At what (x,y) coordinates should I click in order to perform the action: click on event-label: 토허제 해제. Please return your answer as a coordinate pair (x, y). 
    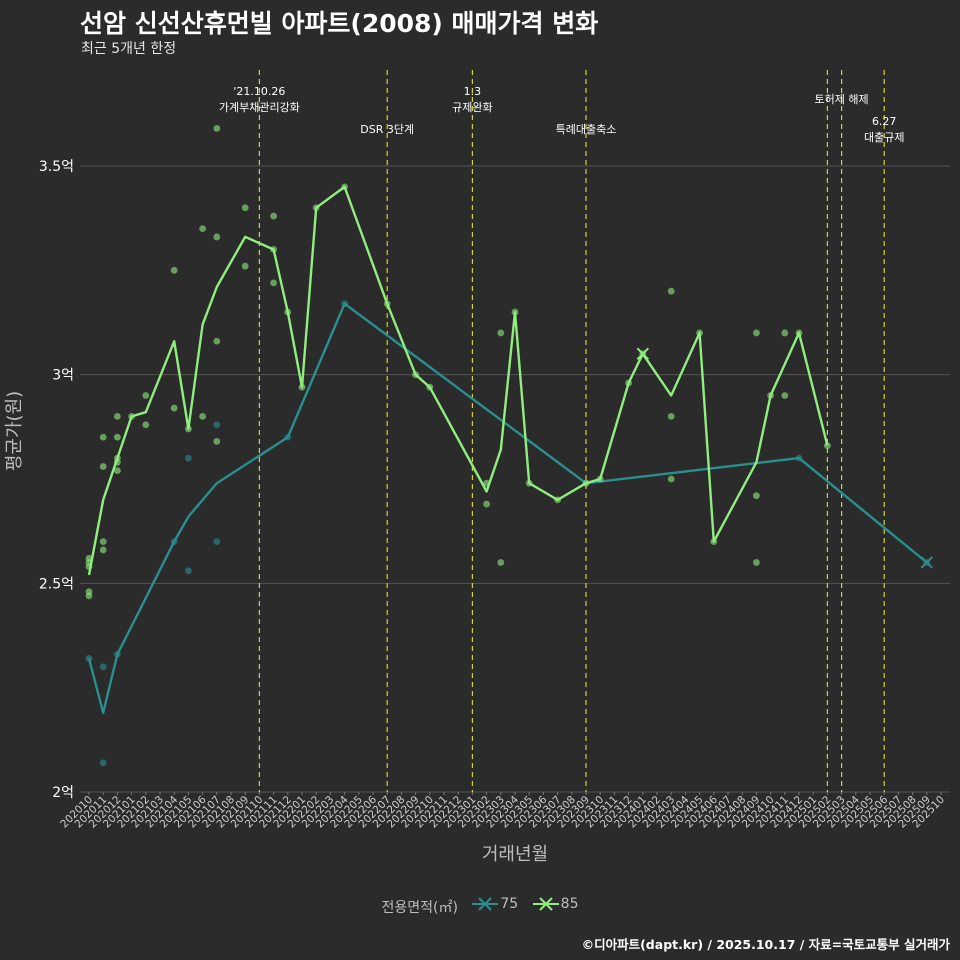
    Looking at the image, I should click on (842, 99).